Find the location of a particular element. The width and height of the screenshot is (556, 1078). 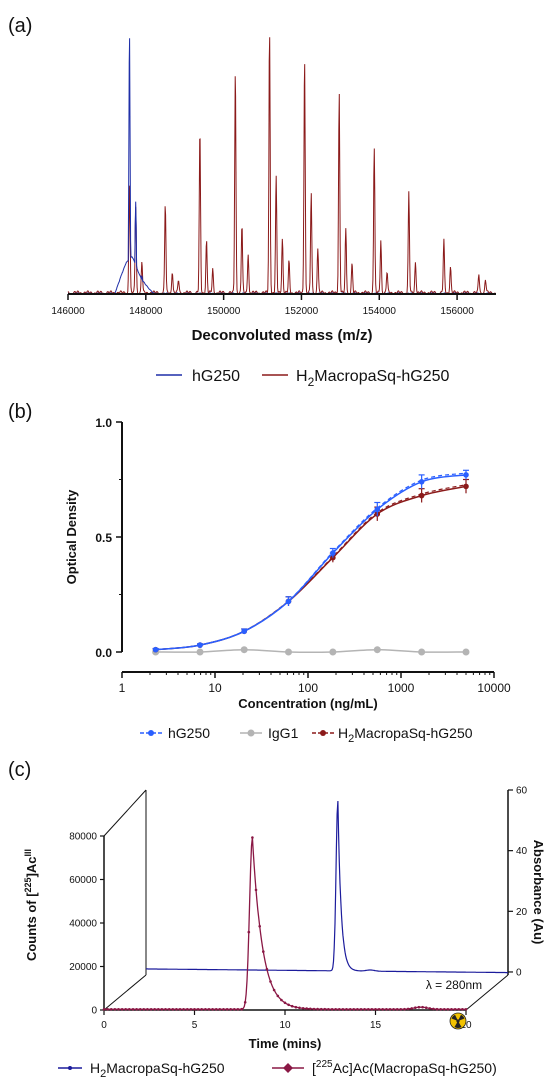

panel-c-y-left-tick-label: 20000 is located at coordinates (83, 967).